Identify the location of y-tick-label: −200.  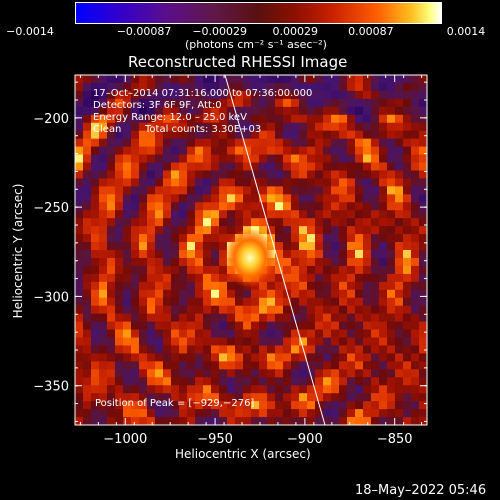
(51, 119).